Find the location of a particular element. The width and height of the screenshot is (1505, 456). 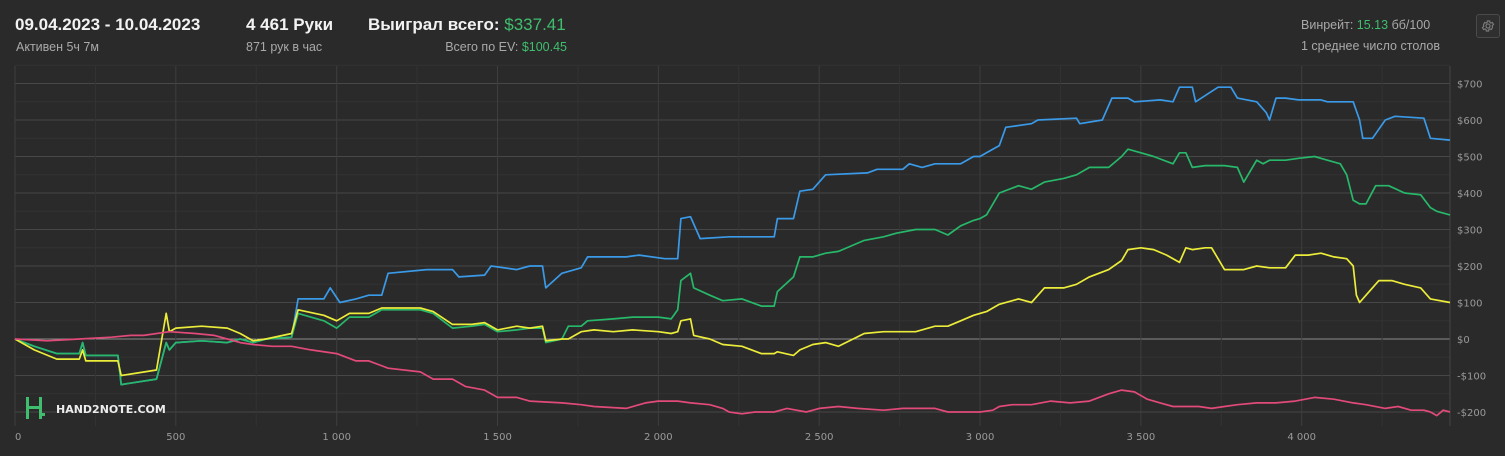

y-tick-label: $0 is located at coordinates (1463, 340).